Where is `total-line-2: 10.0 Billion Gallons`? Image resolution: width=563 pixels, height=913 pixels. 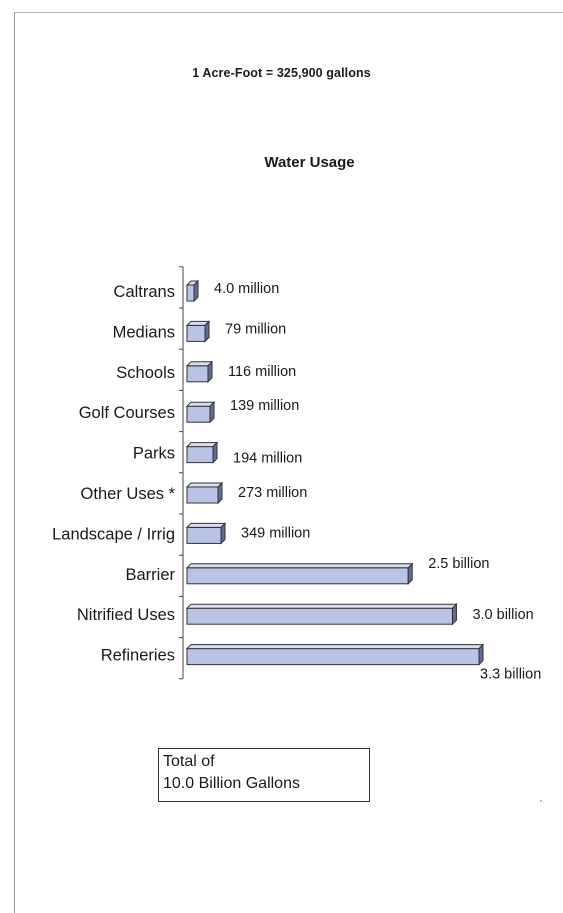
total-line-2: 10.0 Billion Gallons is located at coordinates (231, 783).